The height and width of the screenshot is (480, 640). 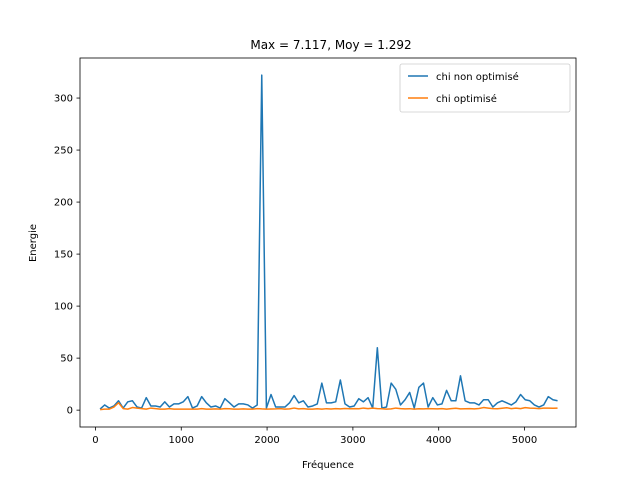 I want to click on y-tick-label: 50, so click(x=66, y=359).